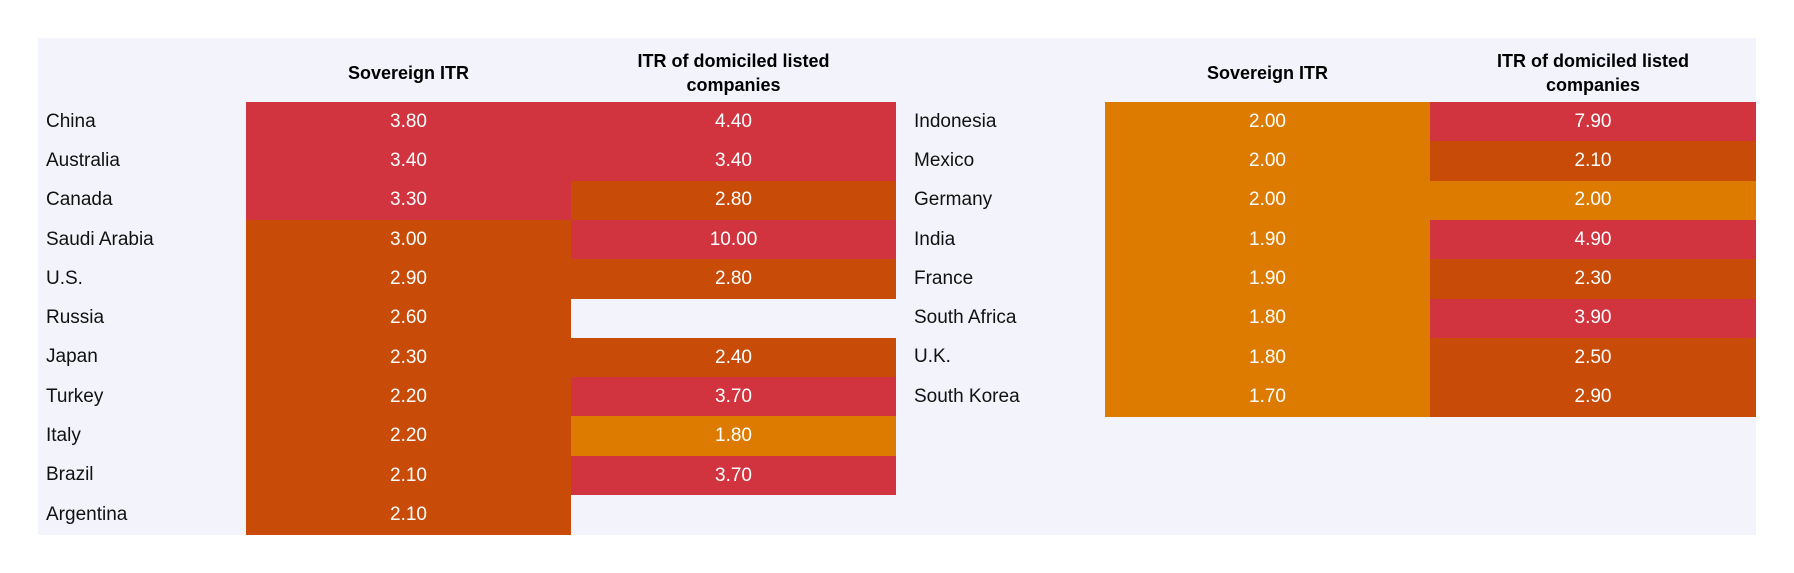 This screenshot has height=573, width=1794. I want to click on company-itr-cell: 2.40, so click(733, 357).